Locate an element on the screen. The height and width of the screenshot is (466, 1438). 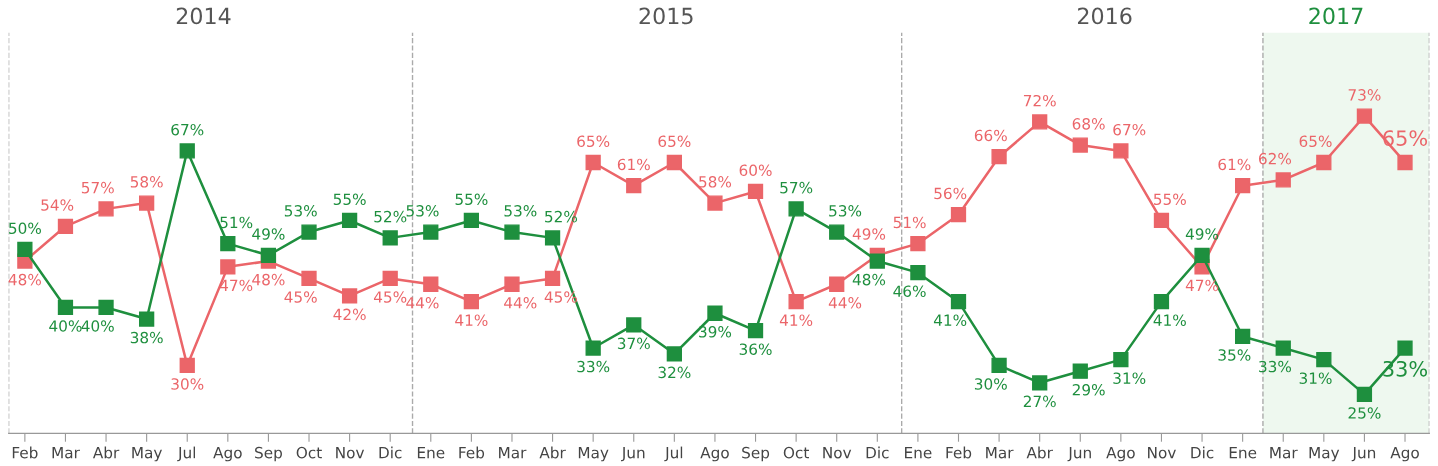
data-label: 68% is located at coordinates (1088, 124).